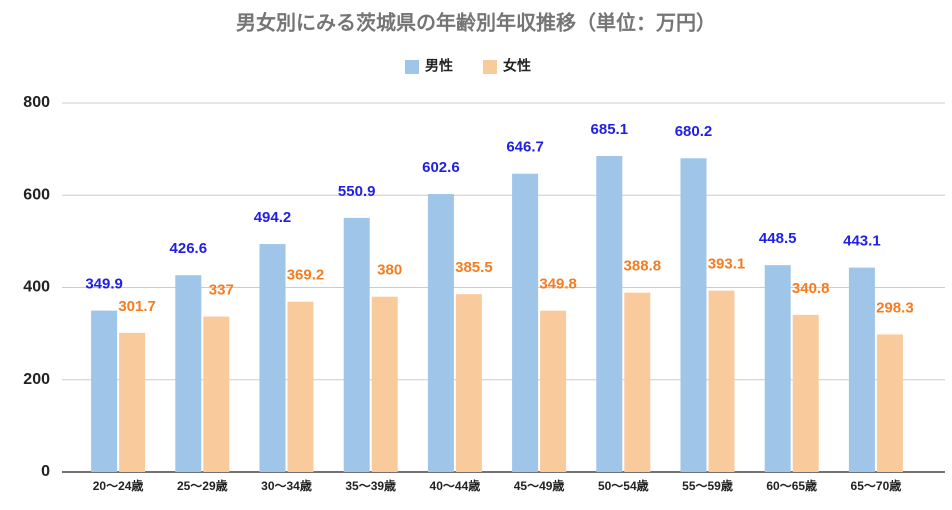 This screenshot has height=510, width=952. Describe the element at coordinates (791, 485) in the screenshot. I see `x-tick-label: 60〜65歳` at that location.